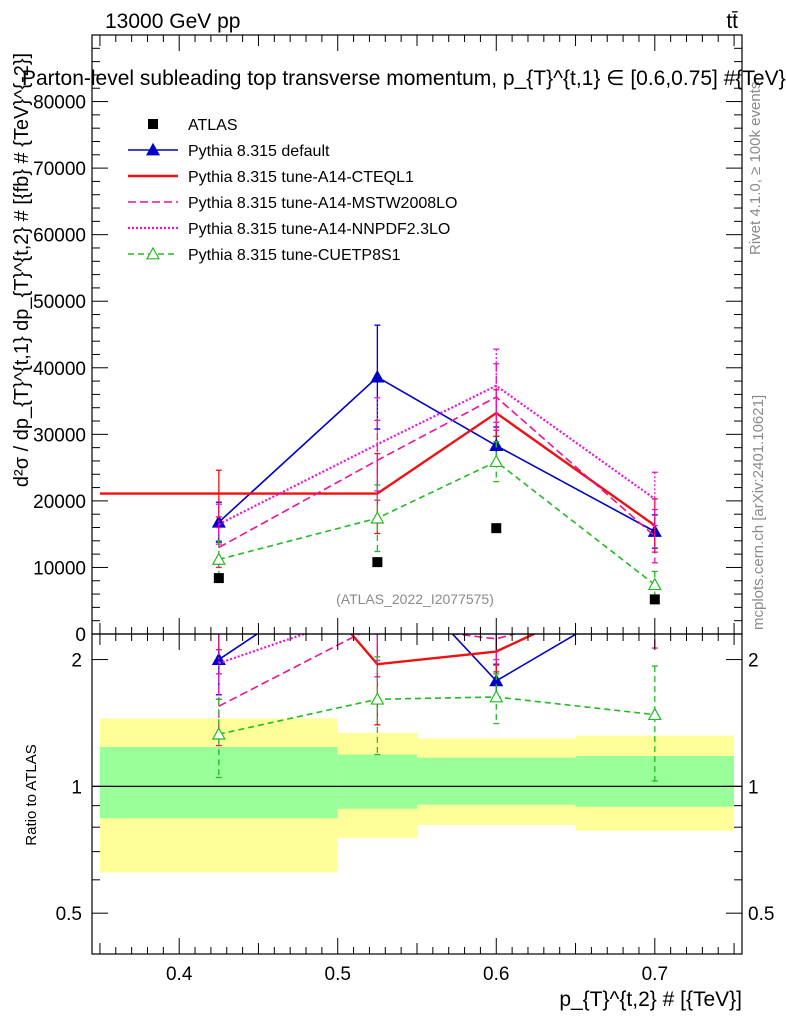 This screenshot has width=786, height=1024. Describe the element at coordinates (153, 253) in the screenshot. I see `legend-marker-cuetp` at that location.